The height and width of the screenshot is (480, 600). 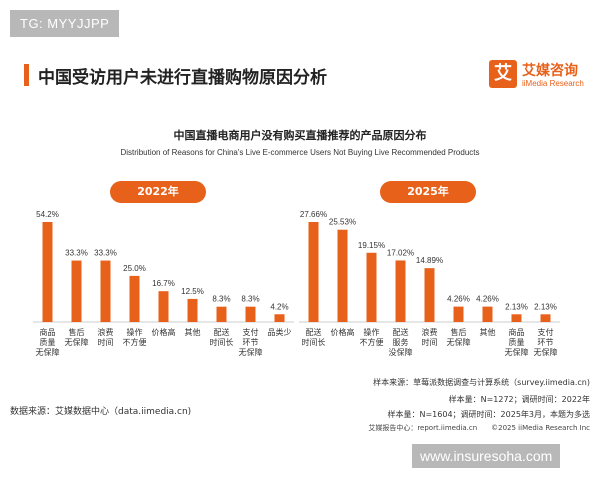 What do you see at coordinates (550, 71) in the screenshot?
I see `logo-text-cn: 艾媒咨询` at bounding box center [550, 71].